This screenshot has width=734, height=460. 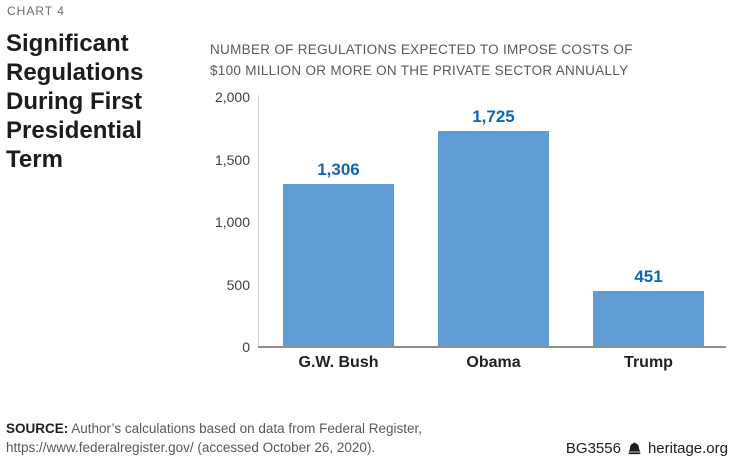 I want to click on y-tick-label: 0, so click(x=246, y=347).